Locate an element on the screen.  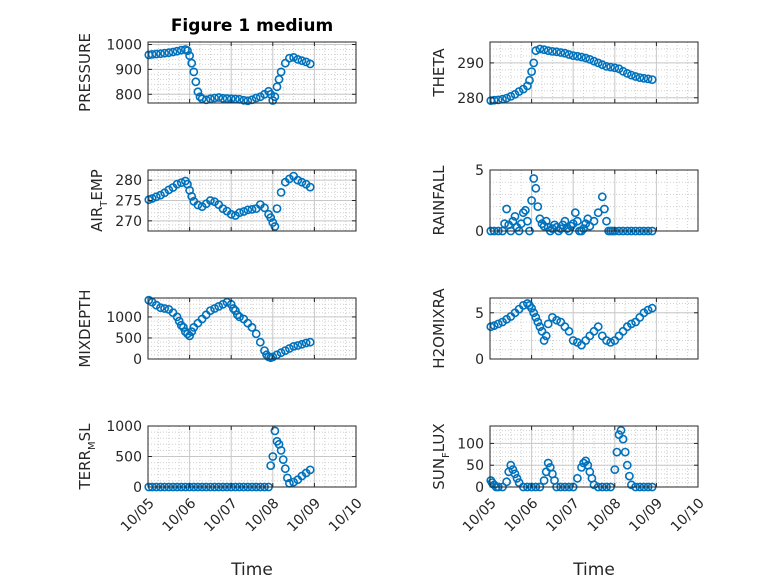
sun-flux-ytick-label: 100 is located at coordinates (470, 444).